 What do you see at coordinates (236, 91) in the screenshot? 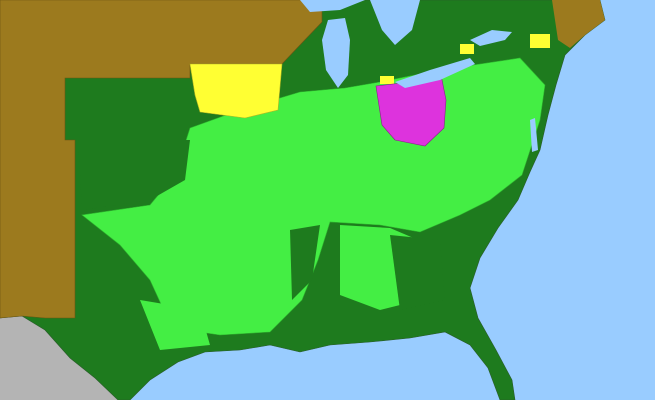
I see `region-yellow` at bounding box center [236, 91].